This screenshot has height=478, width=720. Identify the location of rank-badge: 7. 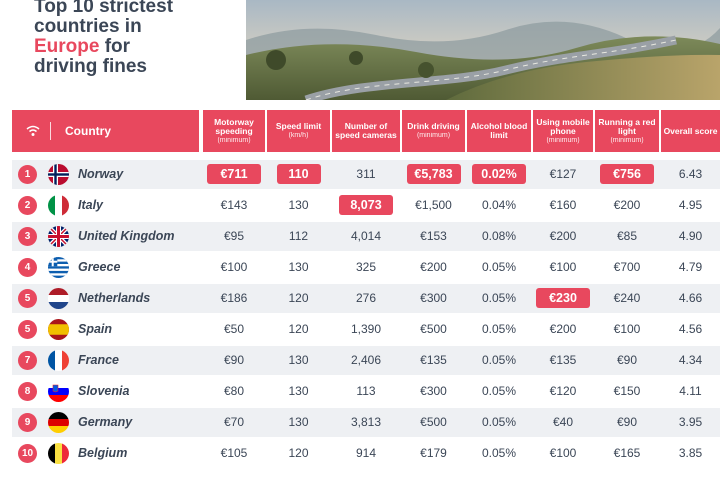
(27, 360).